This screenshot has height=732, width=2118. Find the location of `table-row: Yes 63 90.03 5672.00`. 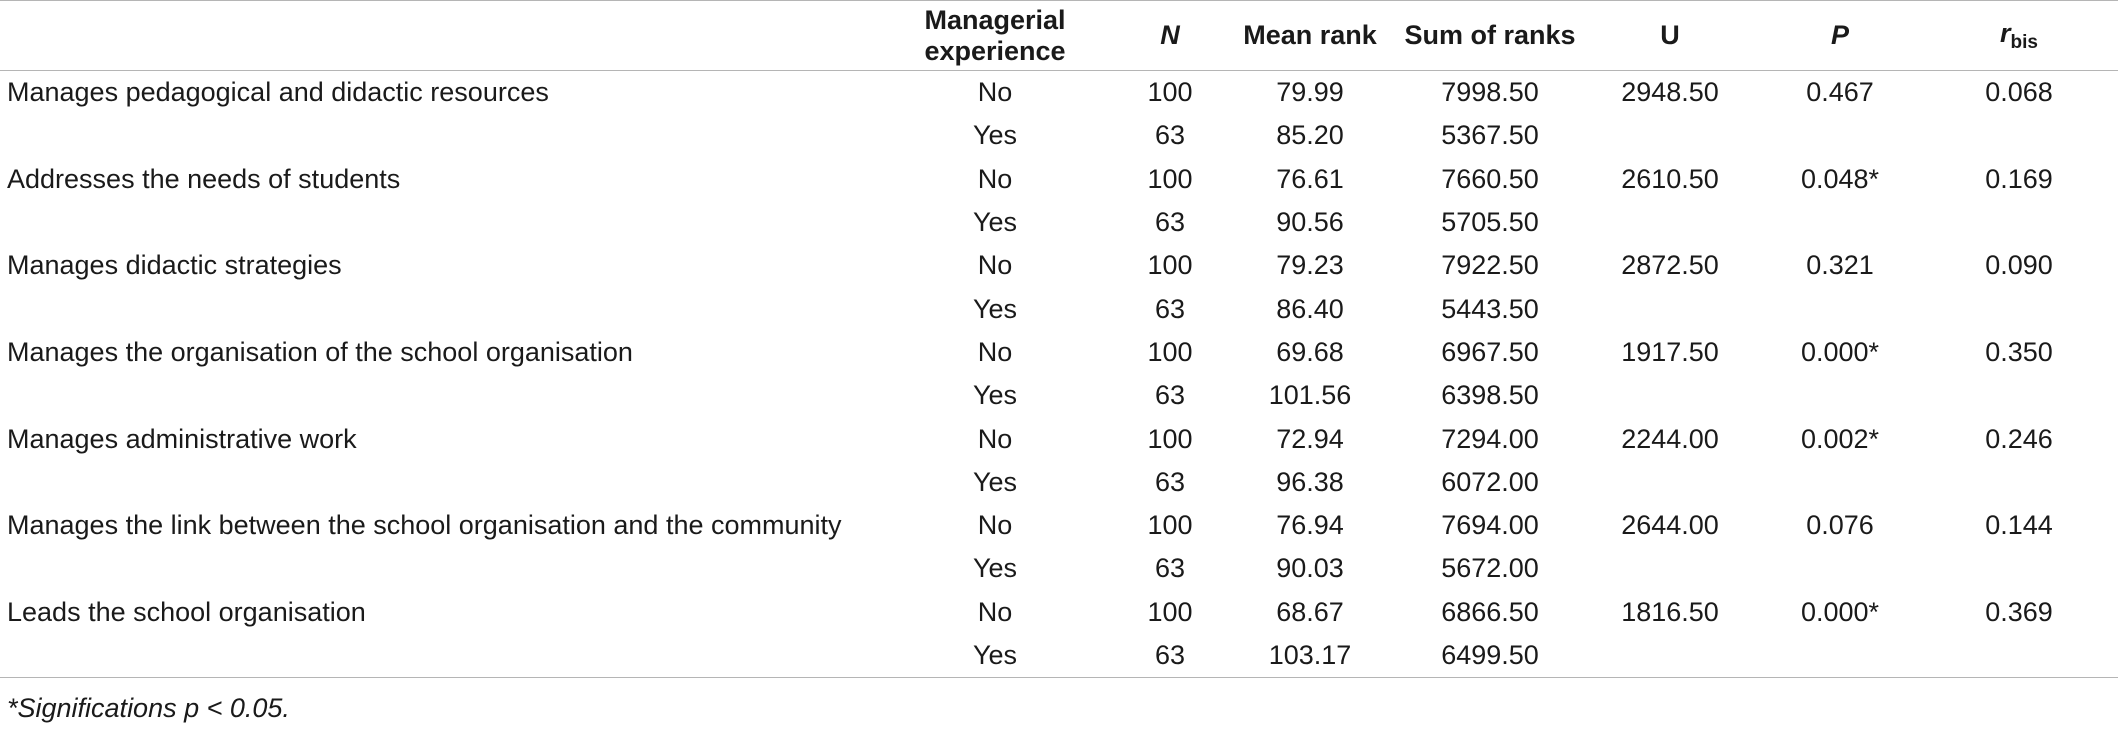

table-row: Yes 63 90.03 5672.00 is located at coordinates (1059, 568).